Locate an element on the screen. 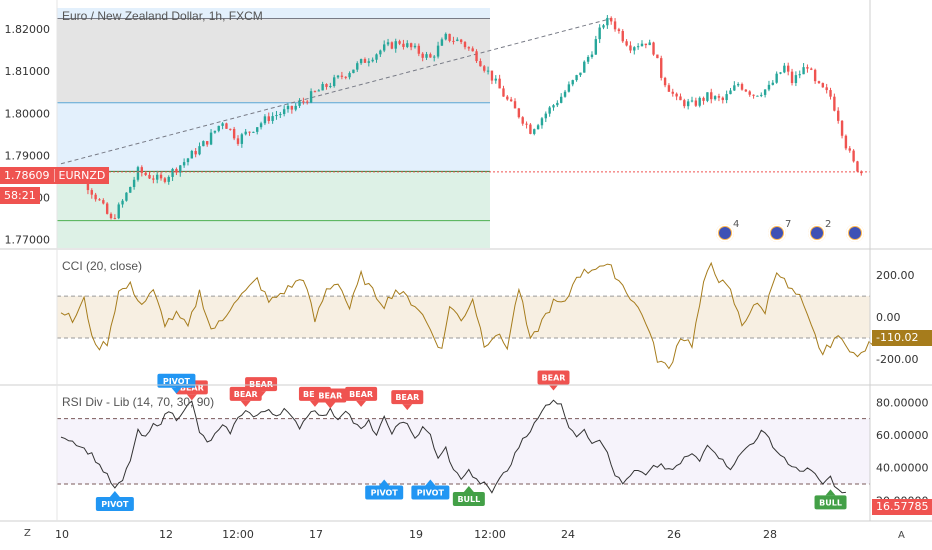  event-icons-row: 4 7 2 is located at coordinates (791, 231).